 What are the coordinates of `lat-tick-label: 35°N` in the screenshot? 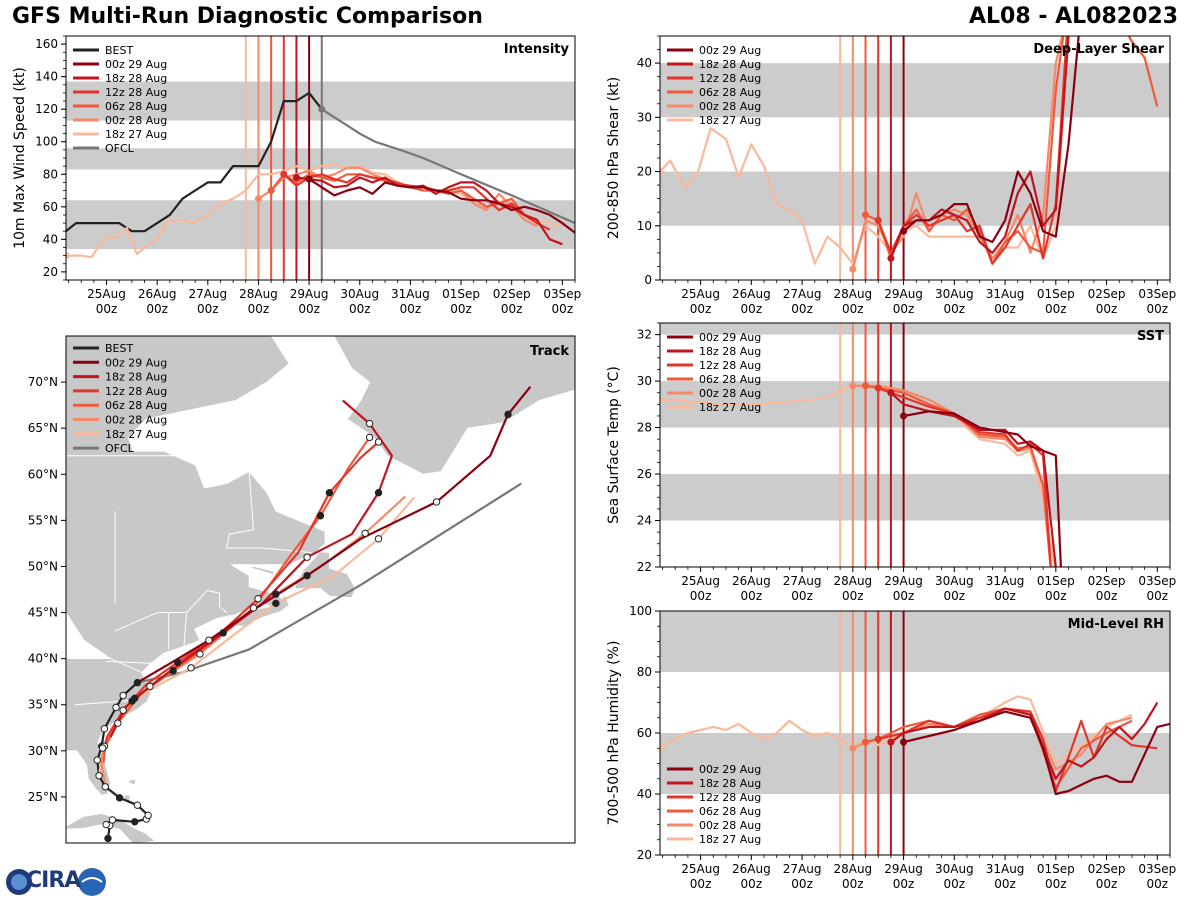 It's located at (43, 705).